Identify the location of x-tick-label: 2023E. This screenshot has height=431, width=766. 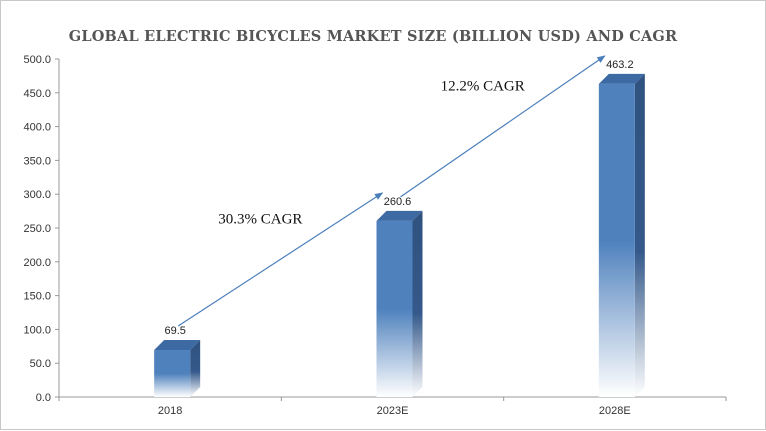
(393, 411).